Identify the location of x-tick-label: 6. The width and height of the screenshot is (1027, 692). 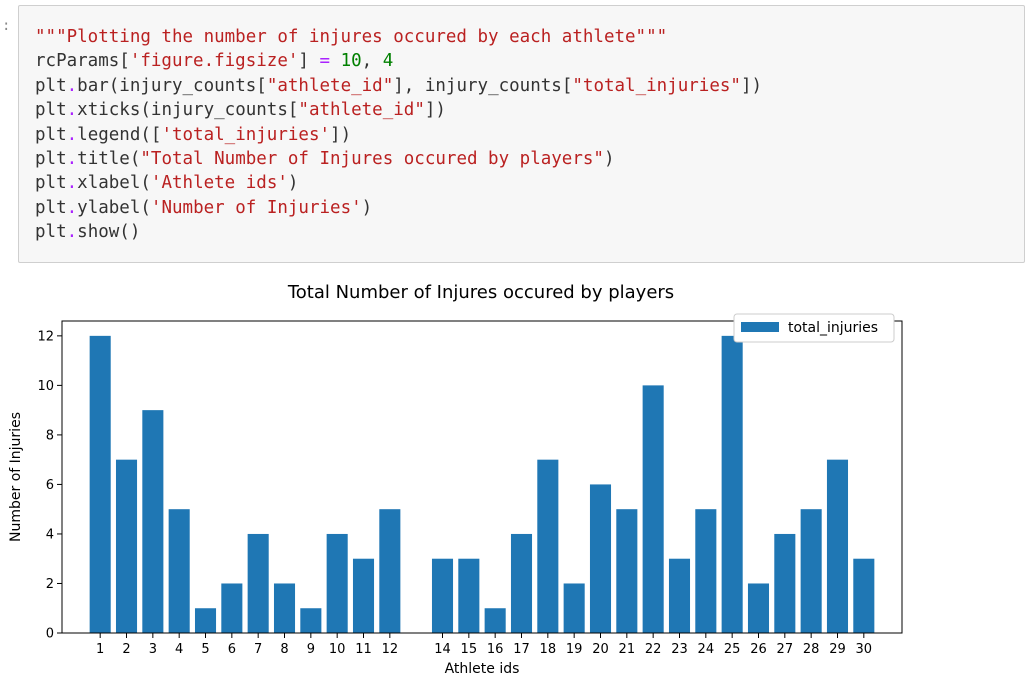
(232, 649).